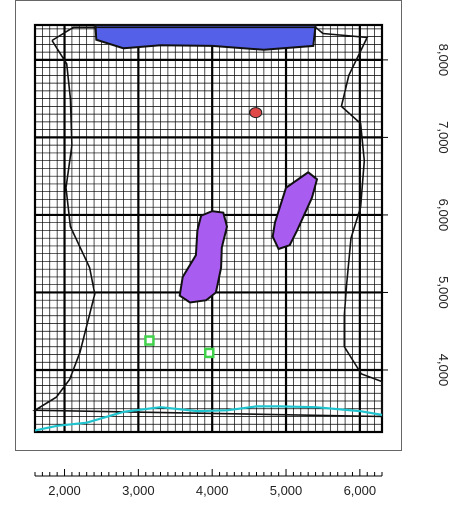 This screenshot has width=454, height=505. What do you see at coordinates (203, 257) in the screenshot?
I see `purple-body-left` at bounding box center [203, 257].